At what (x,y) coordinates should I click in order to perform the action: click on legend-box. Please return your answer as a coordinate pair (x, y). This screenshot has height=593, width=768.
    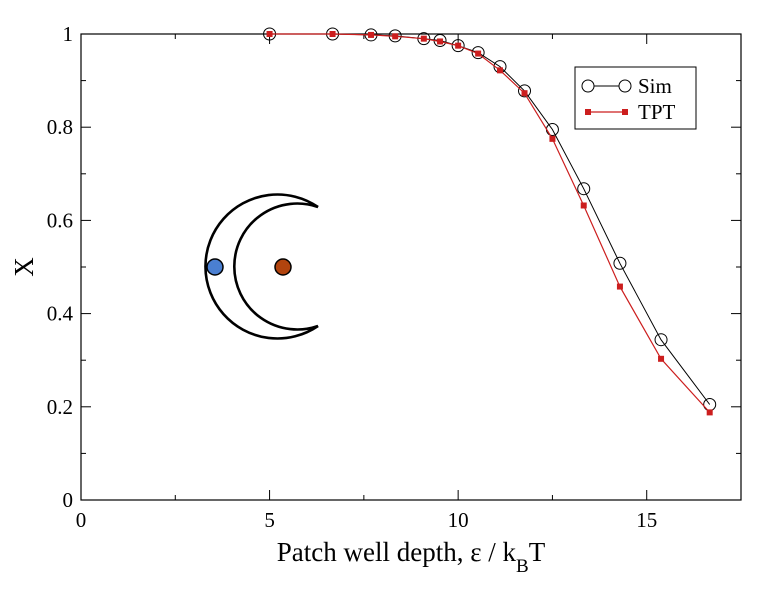
    Looking at the image, I should click on (635, 98).